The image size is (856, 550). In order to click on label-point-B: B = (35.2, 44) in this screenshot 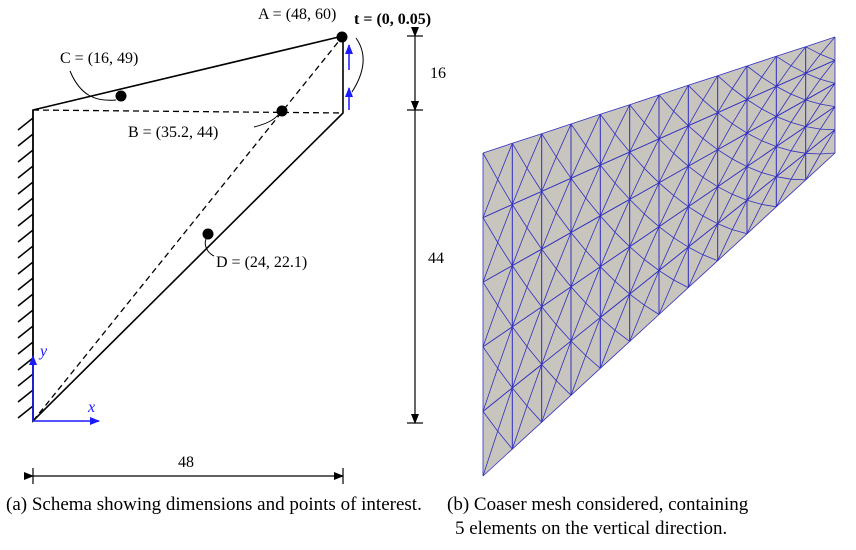, I will do `click(173, 132)`.